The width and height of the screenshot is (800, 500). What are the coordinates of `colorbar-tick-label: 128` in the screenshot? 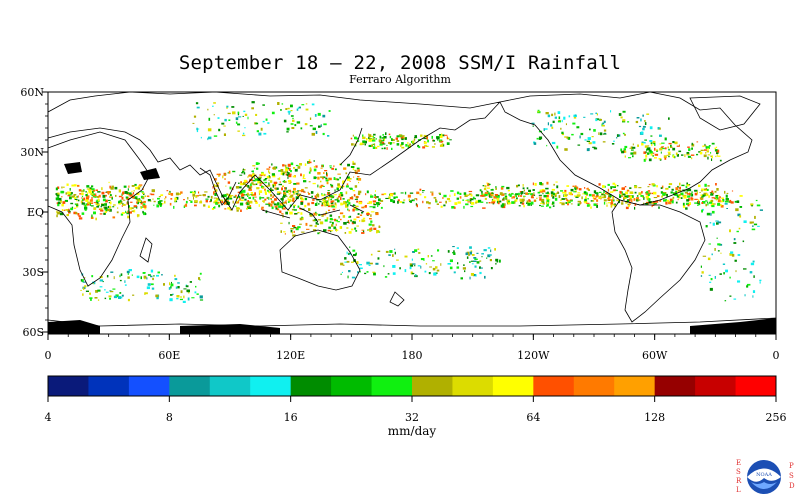 It's located at (654, 417).